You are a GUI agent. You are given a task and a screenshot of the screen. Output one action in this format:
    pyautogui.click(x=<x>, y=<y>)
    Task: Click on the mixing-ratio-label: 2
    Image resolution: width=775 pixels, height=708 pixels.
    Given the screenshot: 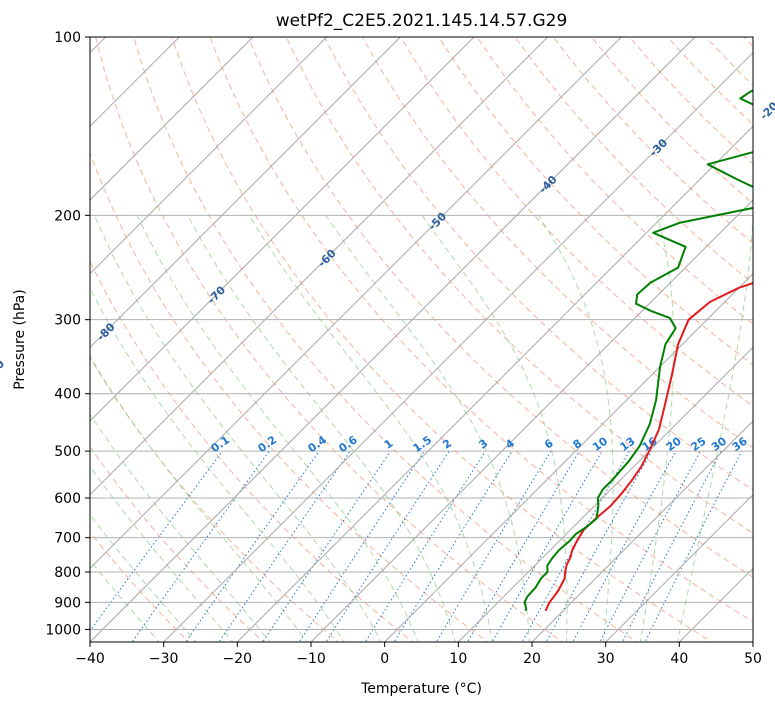 What is the action you would take?
    pyautogui.click(x=447, y=444)
    